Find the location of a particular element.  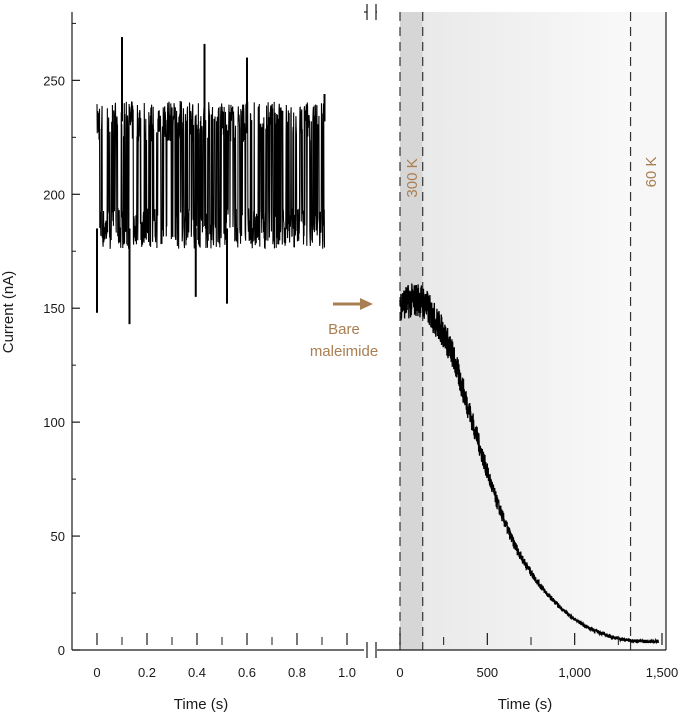

y-tick-label: 0 is located at coordinates (61, 650).